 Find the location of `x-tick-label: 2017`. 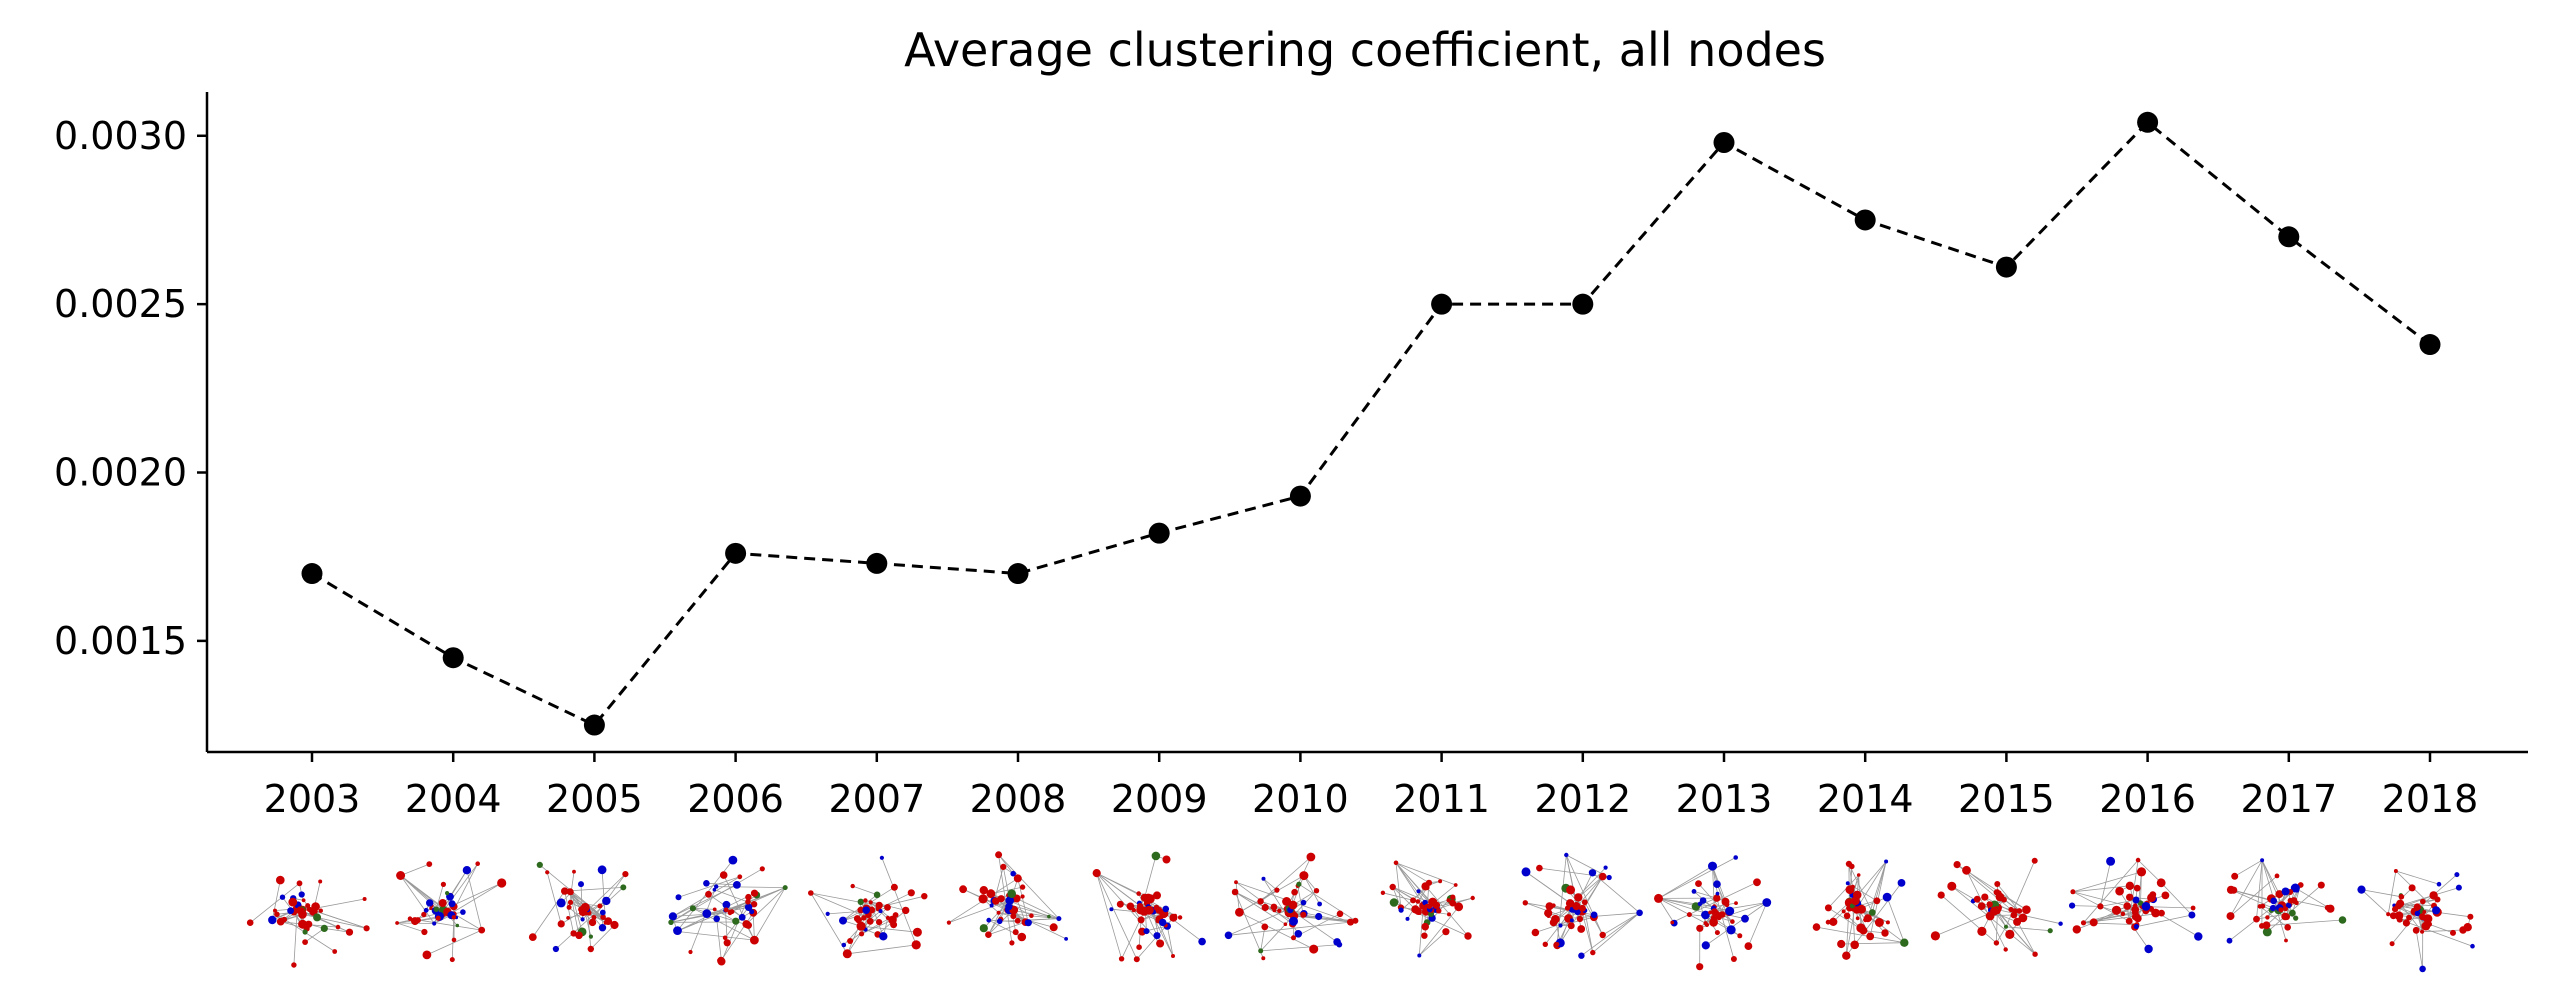

x-tick-label: 2017 is located at coordinates (2288, 799).